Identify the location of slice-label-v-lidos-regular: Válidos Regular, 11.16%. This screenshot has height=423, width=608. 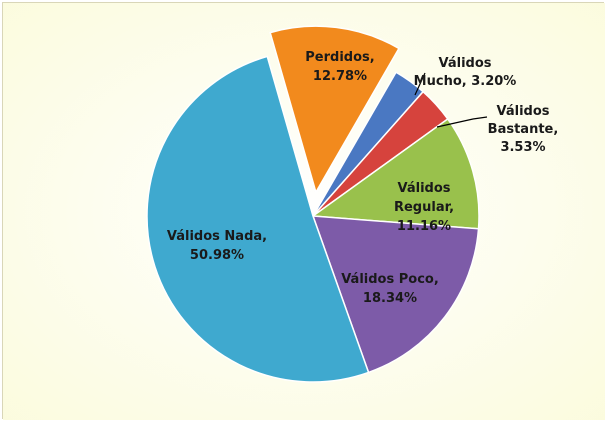
(424, 207).